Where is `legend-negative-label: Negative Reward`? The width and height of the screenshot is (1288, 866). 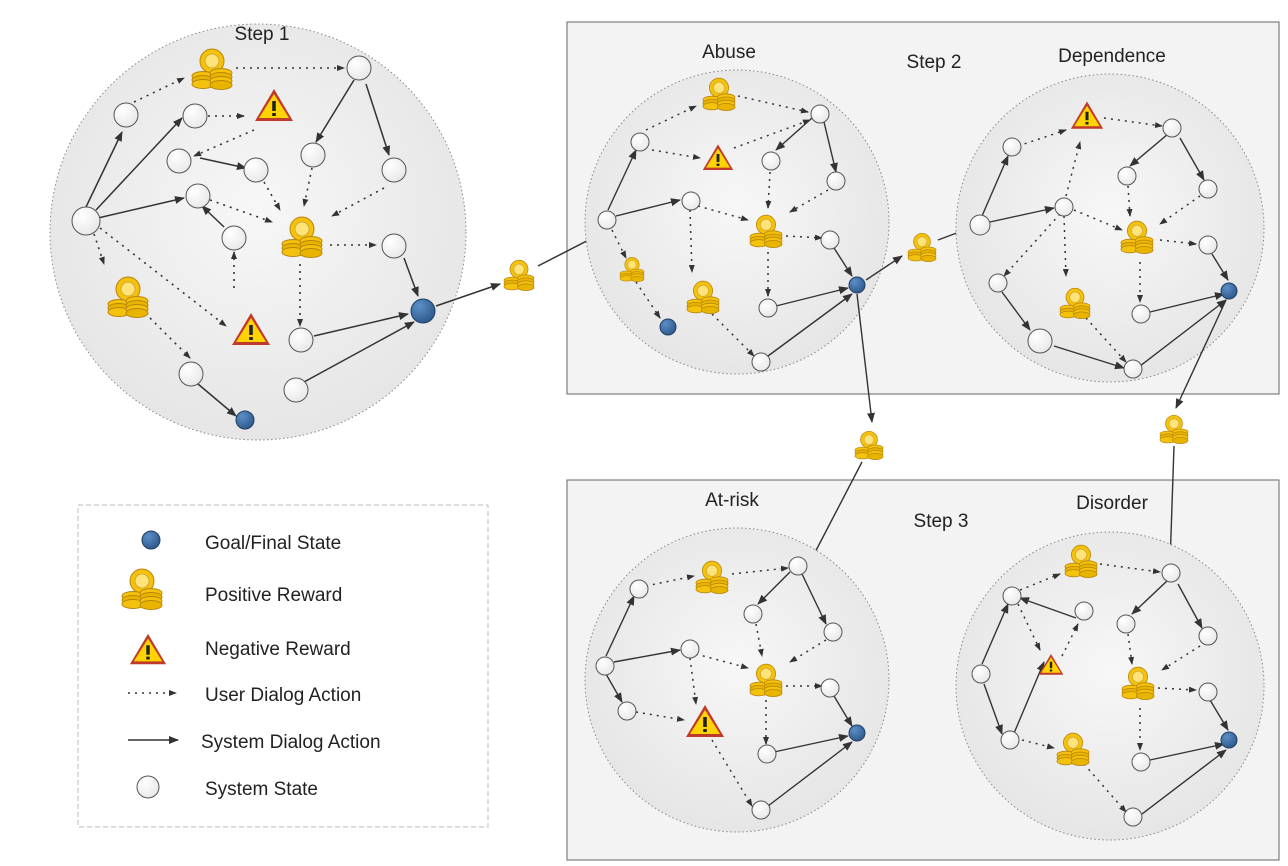
legend-negative-label: Negative Reward is located at coordinates (278, 649).